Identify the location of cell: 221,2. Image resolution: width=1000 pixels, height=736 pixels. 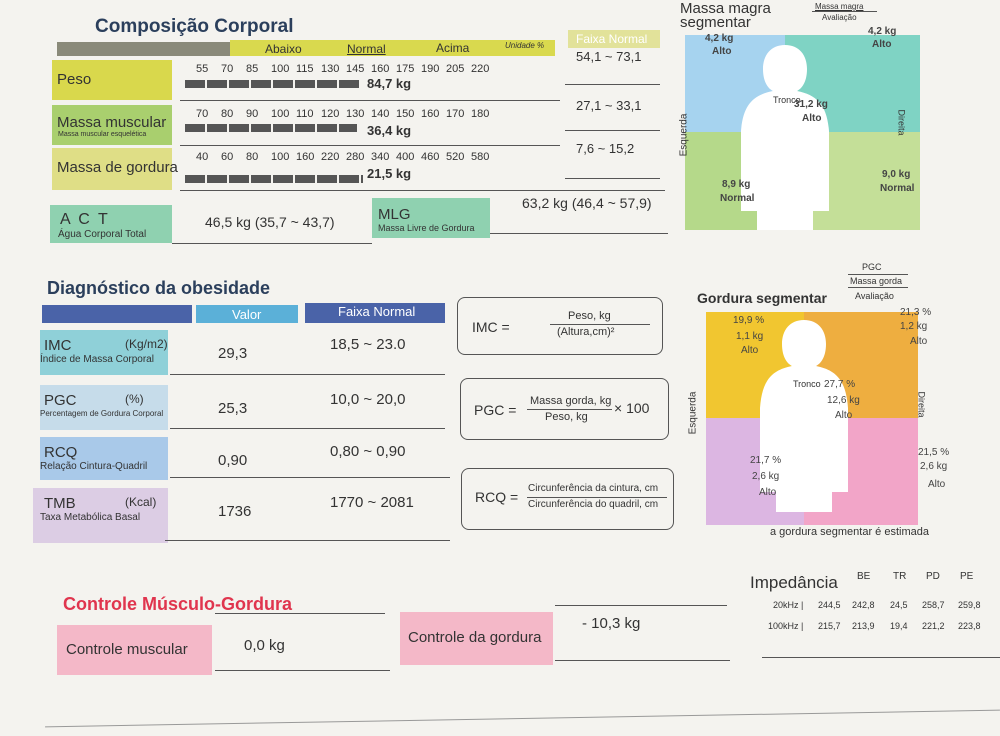
(933, 626).